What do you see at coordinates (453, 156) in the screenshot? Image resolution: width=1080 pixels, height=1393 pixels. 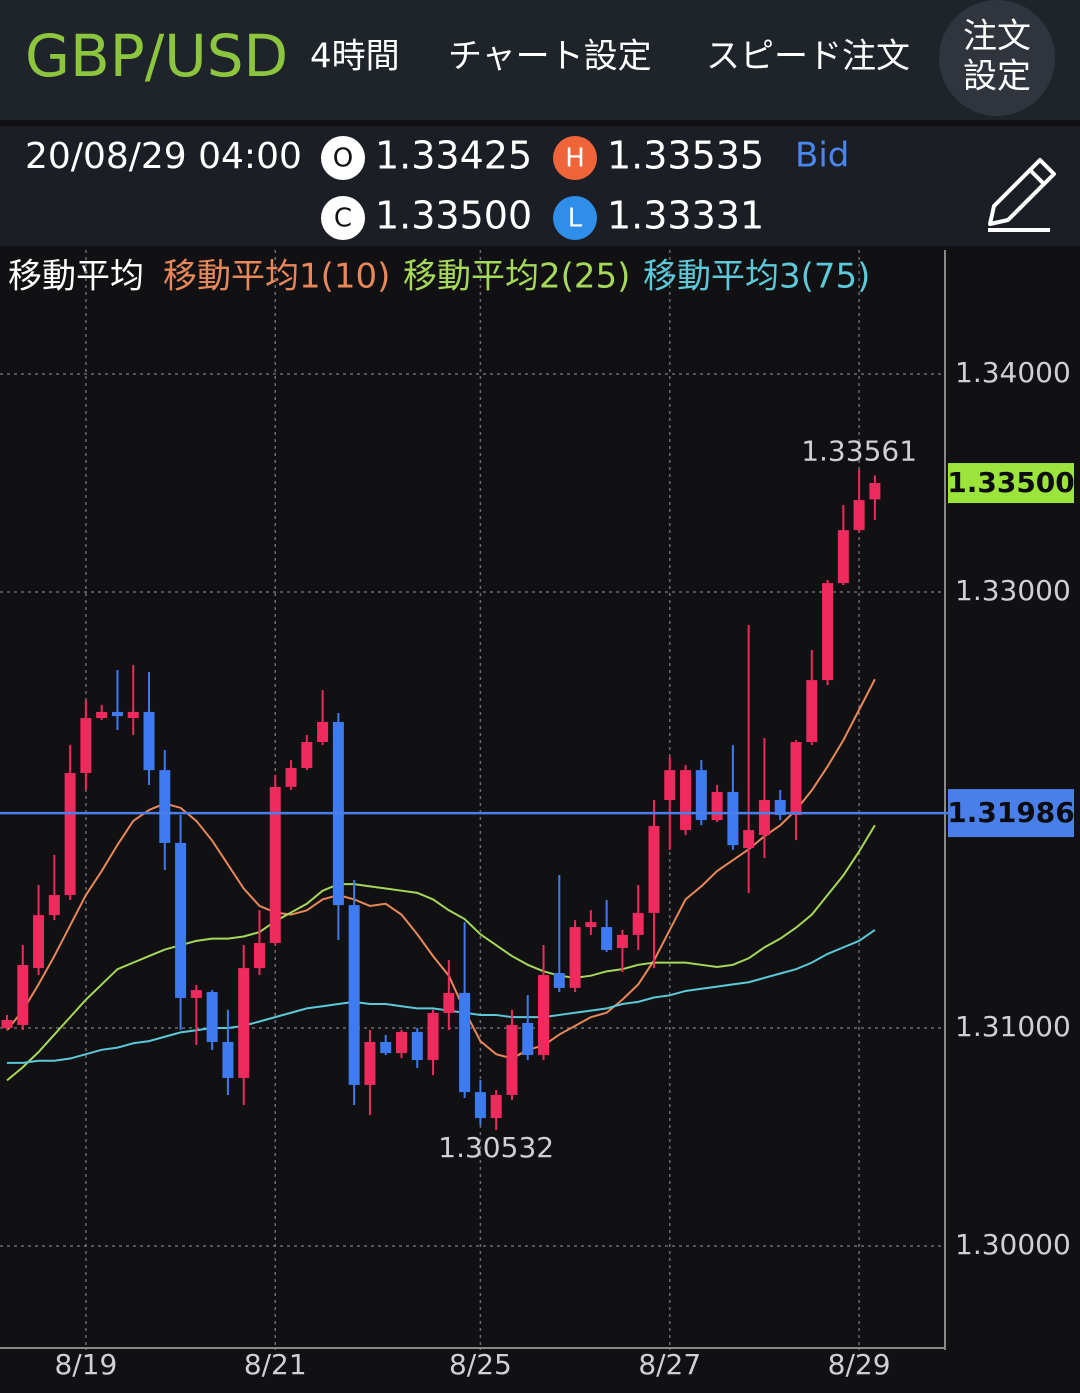 I see `open-value: 1.33425` at bounding box center [453, 156].